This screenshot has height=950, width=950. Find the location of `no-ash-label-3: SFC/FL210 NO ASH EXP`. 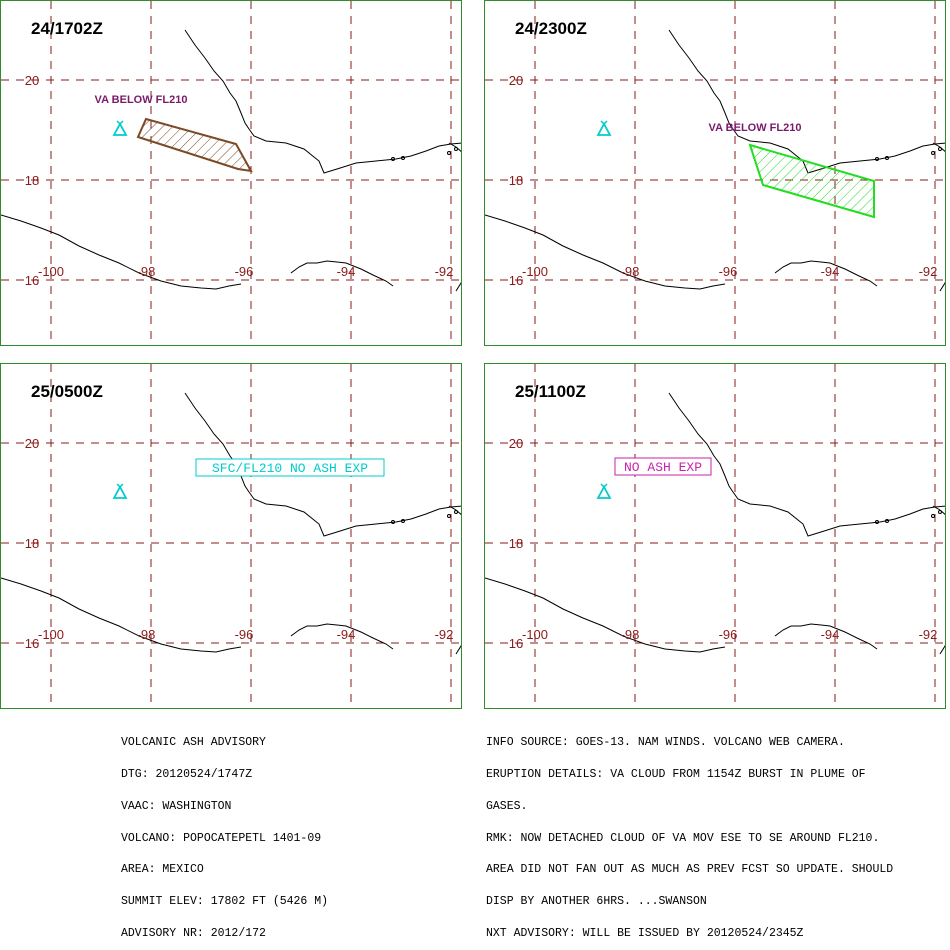

no-ash-label-3: SFC/FL210 NO ASH EXP is located at coordinates (290, 468).